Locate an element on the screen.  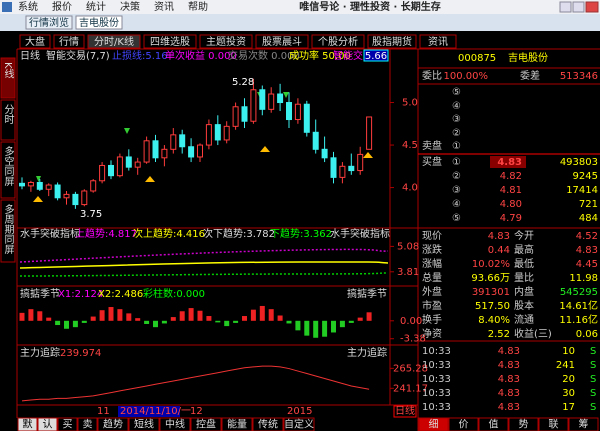
tick-cell: 10 is located at coordinates (568, 351).